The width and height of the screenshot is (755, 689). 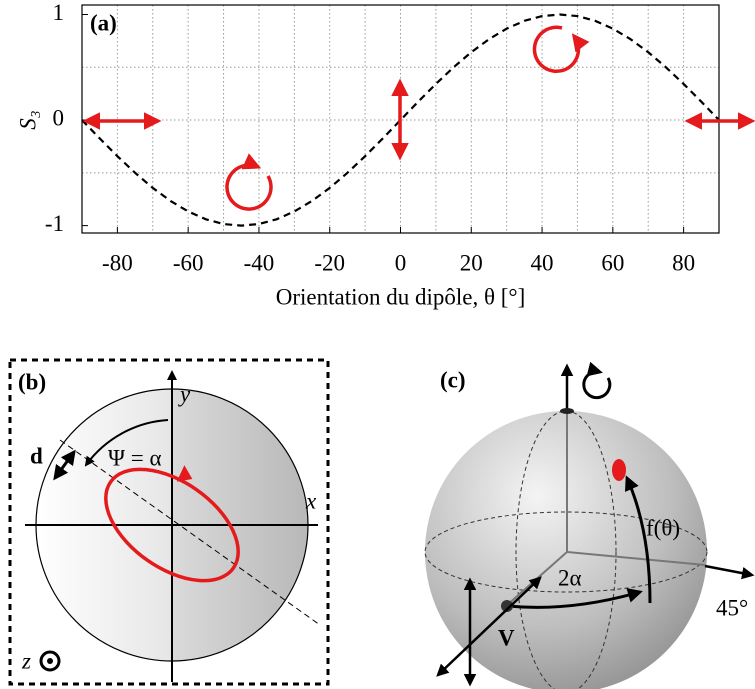 I want to click on angle-label: Ψ = α, so click(x=135, y=457).